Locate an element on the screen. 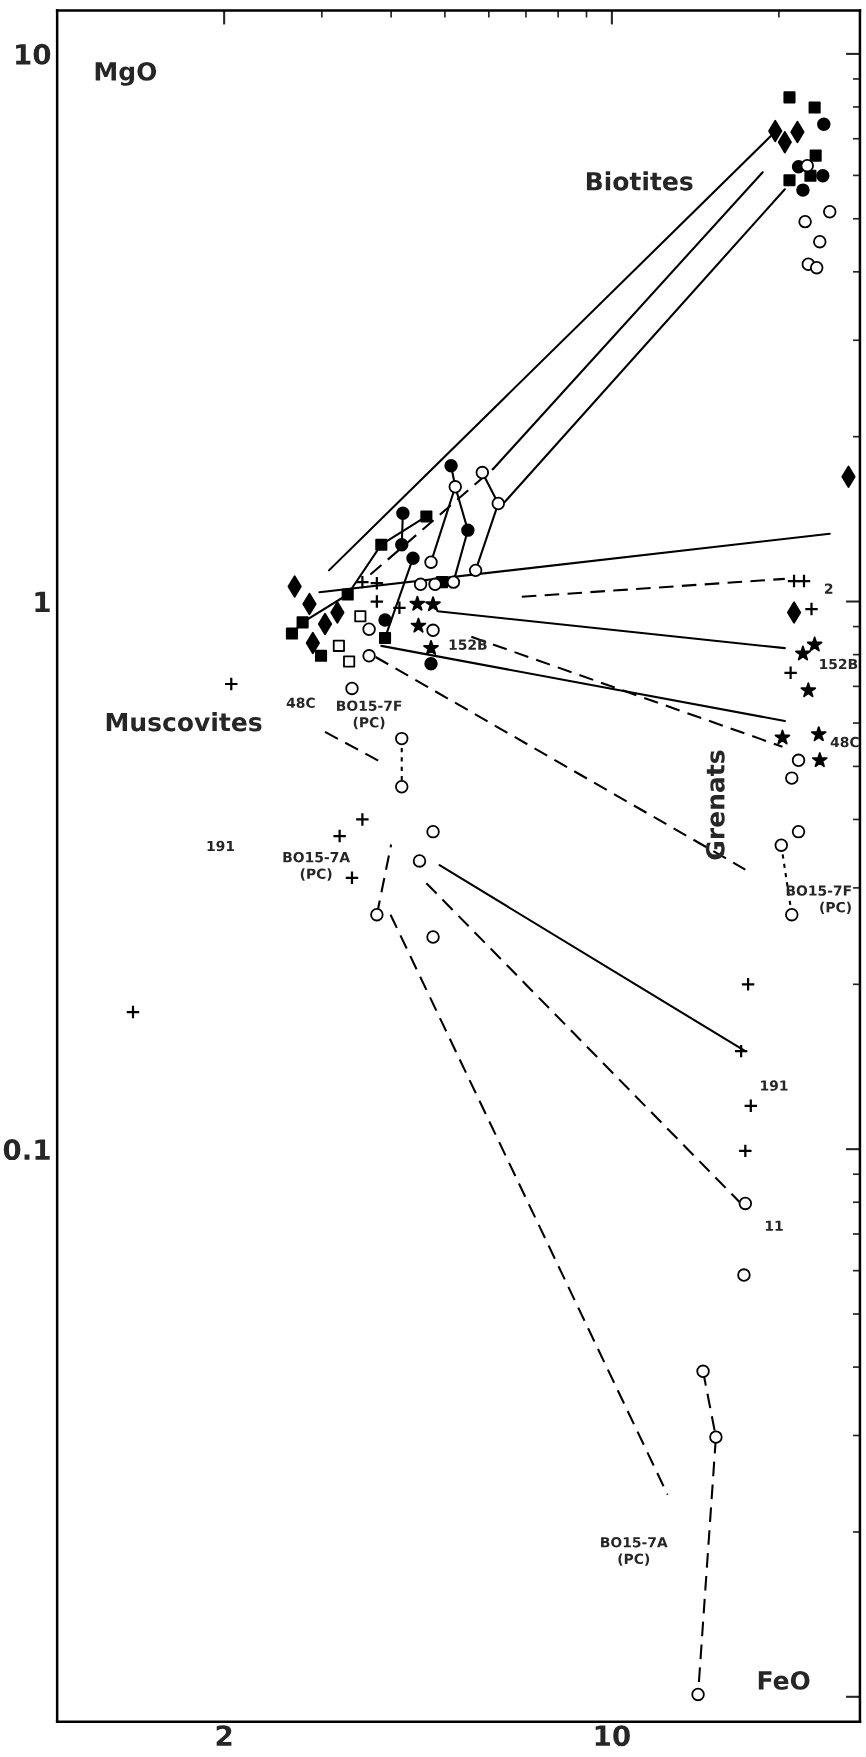  y-tick-label: 1 is located at coordinates (42, 602).